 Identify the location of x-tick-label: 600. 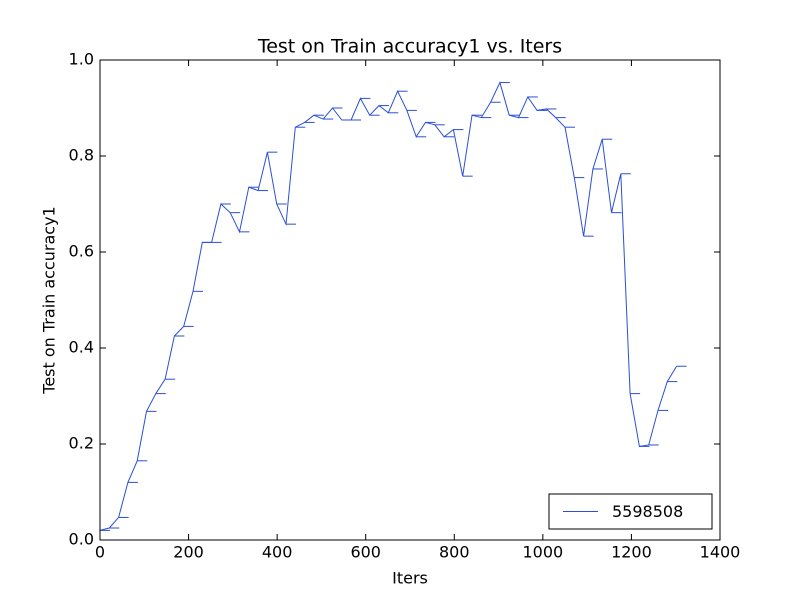
(365, 552).